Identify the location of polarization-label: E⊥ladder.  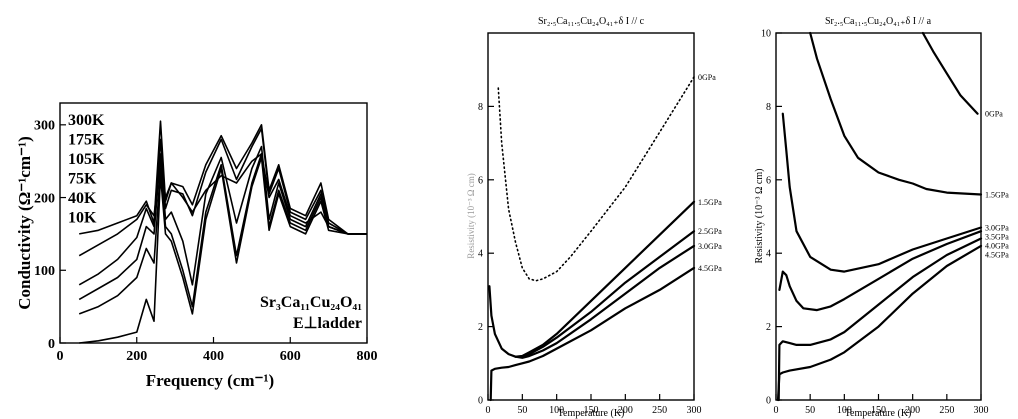
(327, 323).